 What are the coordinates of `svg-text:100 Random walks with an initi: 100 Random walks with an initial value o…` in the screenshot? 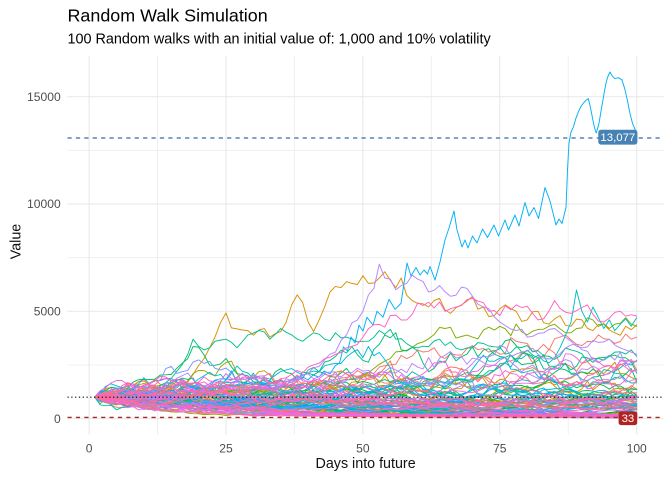 It's located at (280, 40).